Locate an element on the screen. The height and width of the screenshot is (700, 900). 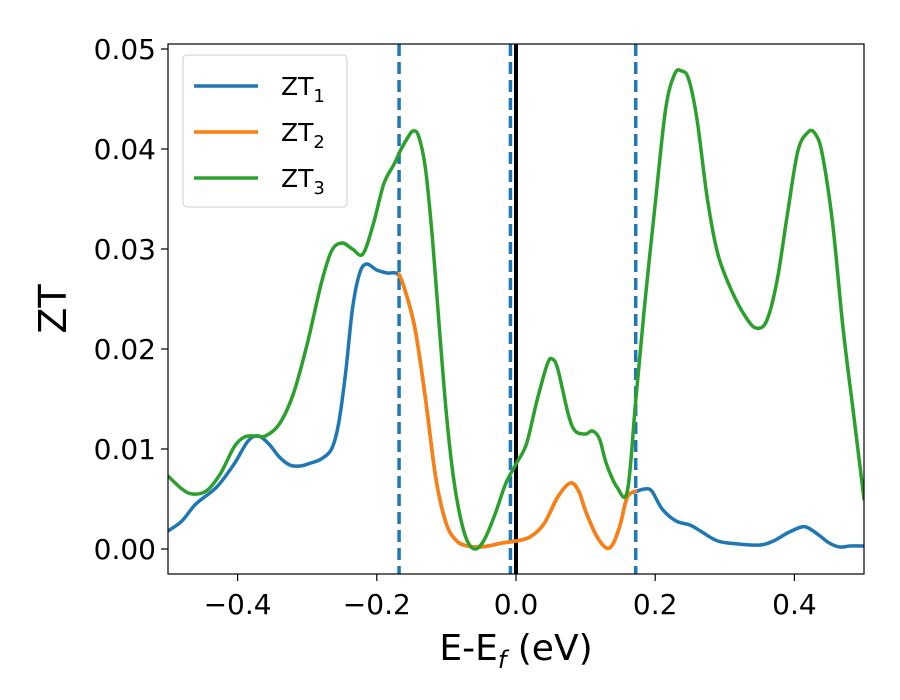
x-tick-label-1: −0.2 is located at coordinates (377, 604).